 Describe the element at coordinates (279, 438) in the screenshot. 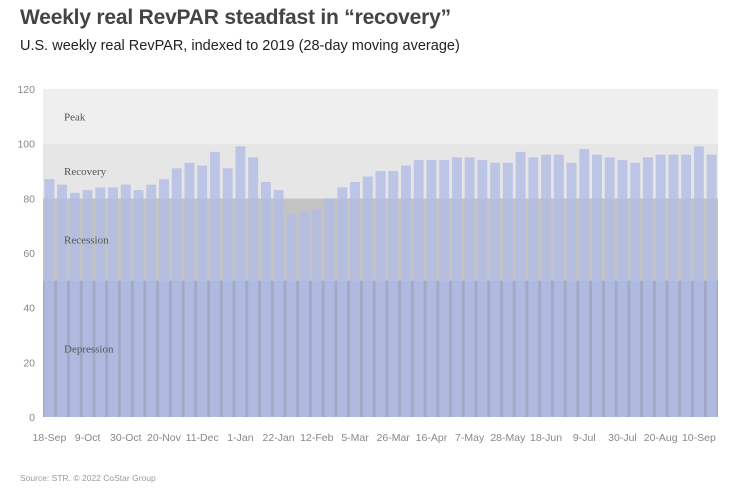

I see `x-tick-label: 22-Jan` at that location.